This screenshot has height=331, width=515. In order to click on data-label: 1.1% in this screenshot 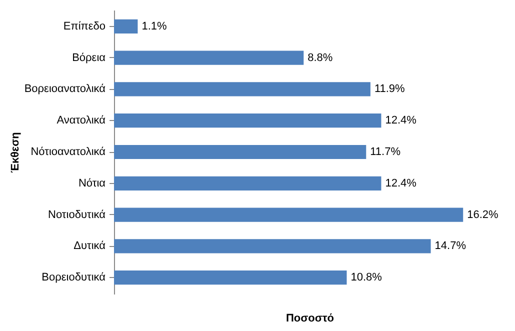, I will do `click(154, 26)`.